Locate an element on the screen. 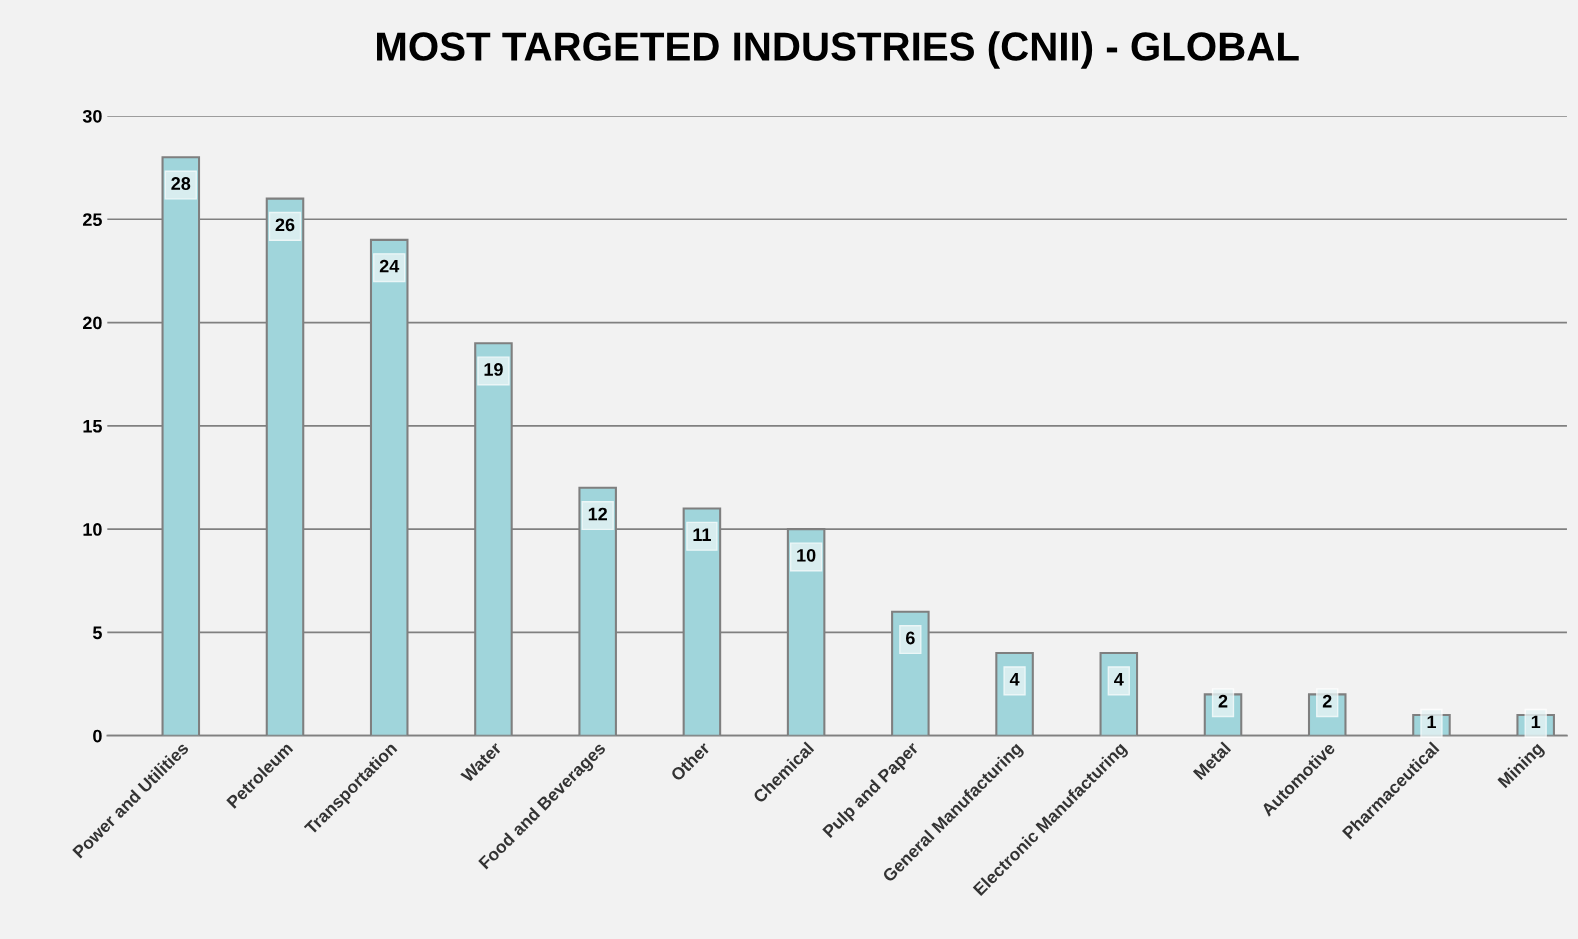 The image size is (1578, 939). y-tick-label: 5 is located at coordinates (97, 633).